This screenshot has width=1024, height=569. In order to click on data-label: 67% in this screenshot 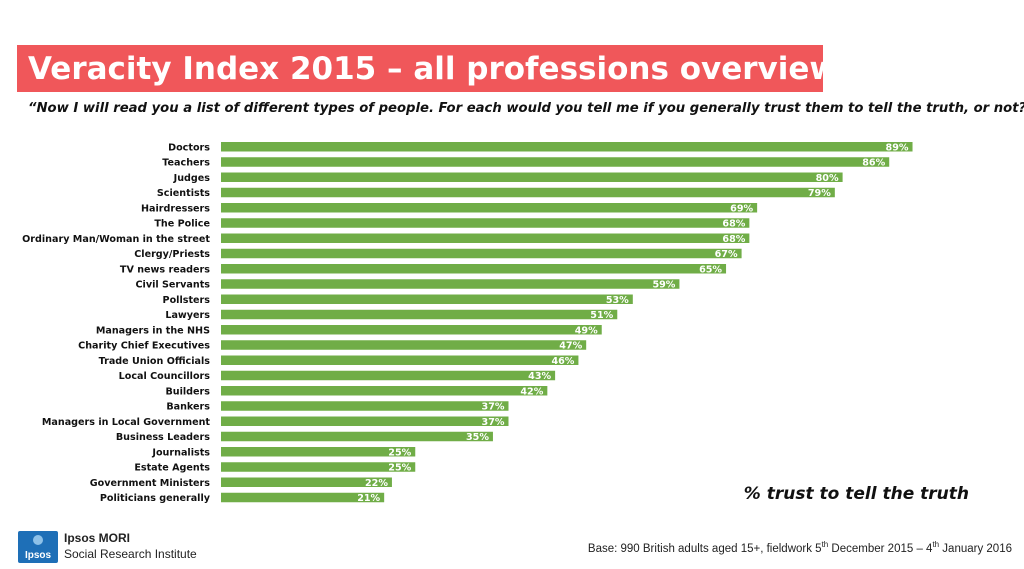, I will do `click(726, 254)`.